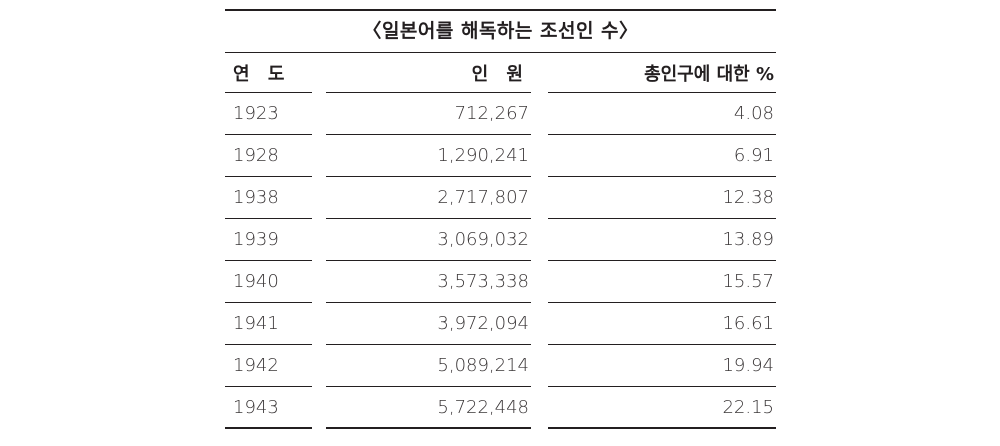 The image size is (1000, 446). I want to click on header-people: 인 원, so click(428, 73).